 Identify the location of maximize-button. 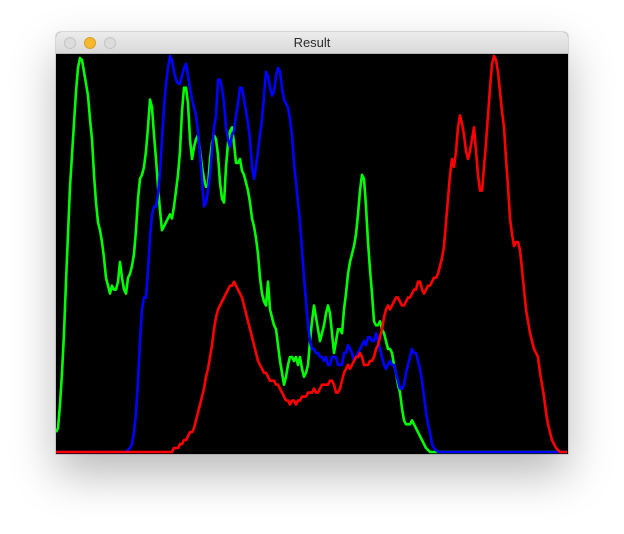
(110, 43).